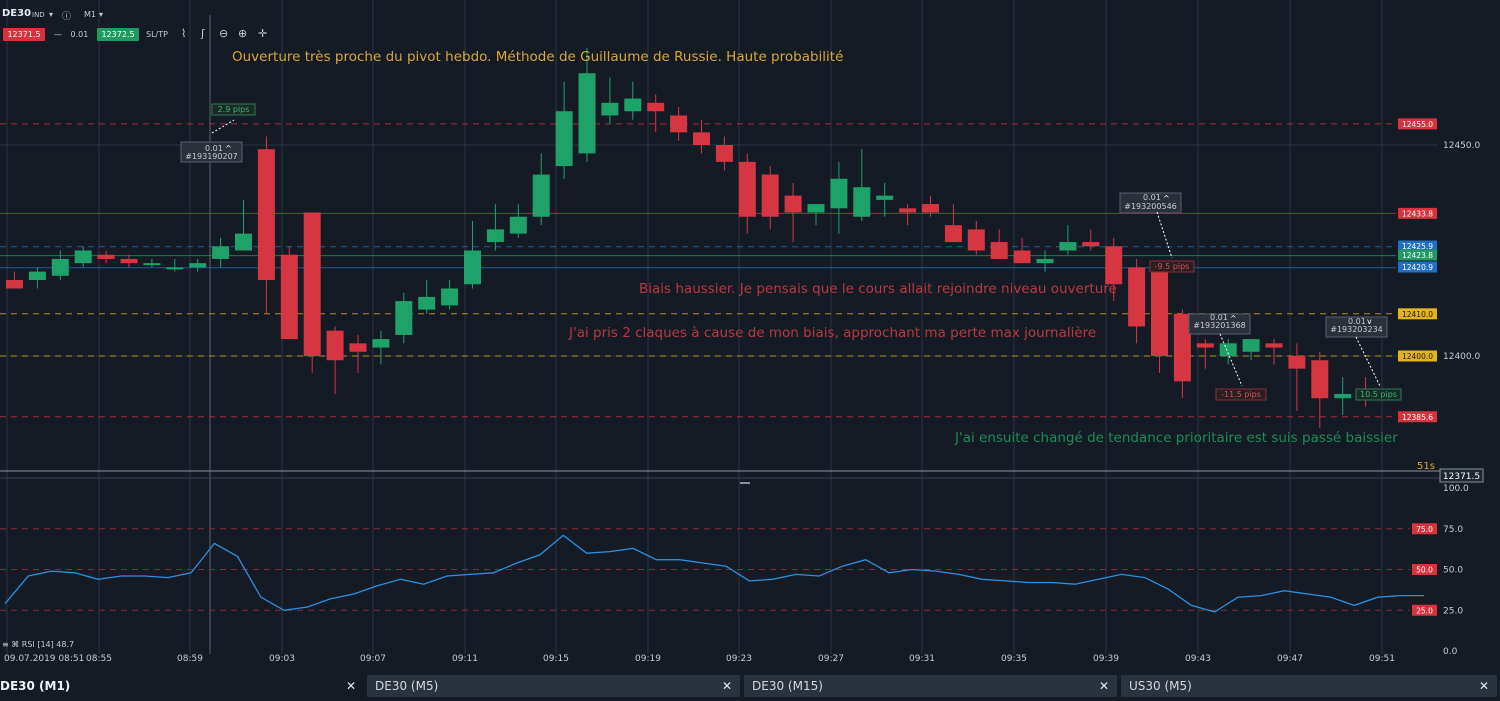  What do you see at coordinates (1166, 198) in the screenshot?
I see `chevron-up-icon: ^` at bounding box center [1166, 198].